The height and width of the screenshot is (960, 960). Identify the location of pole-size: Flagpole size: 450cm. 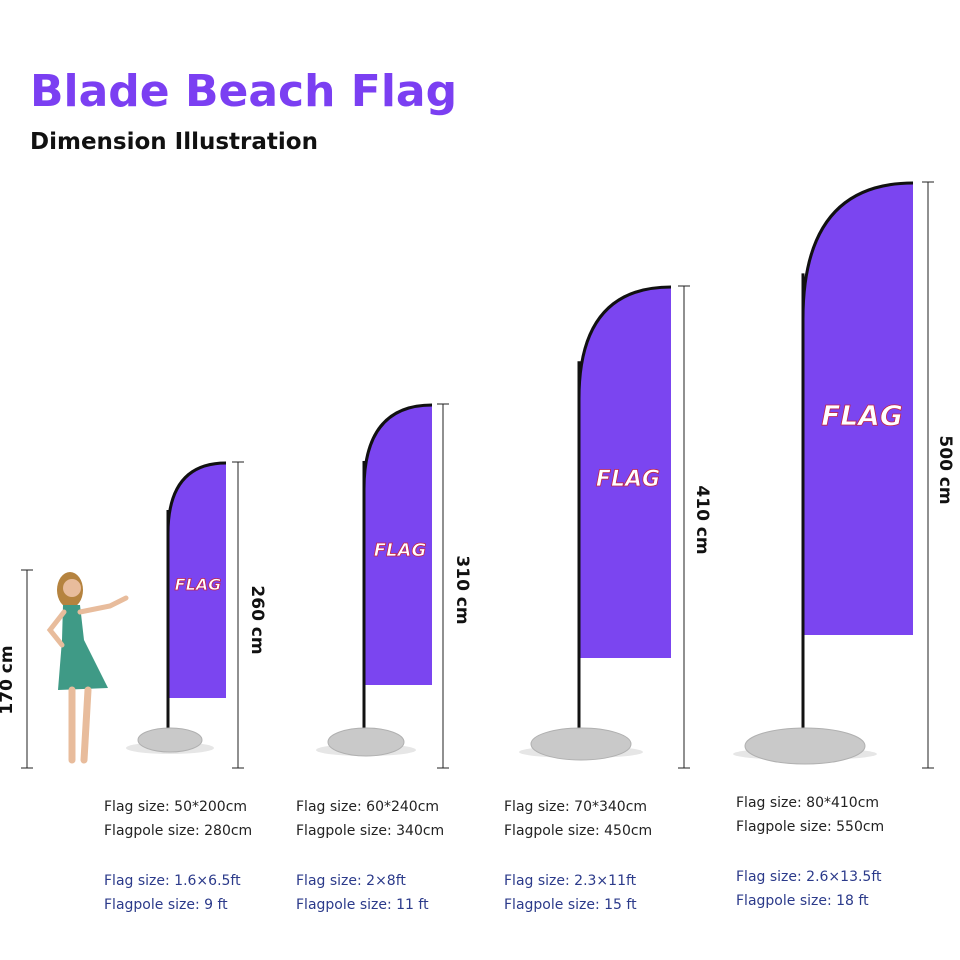
(578, 831).